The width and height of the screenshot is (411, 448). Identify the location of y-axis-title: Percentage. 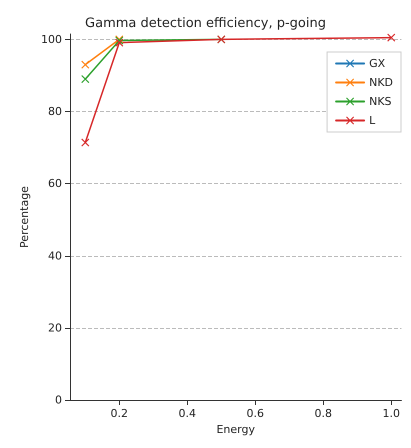
(25, 217).